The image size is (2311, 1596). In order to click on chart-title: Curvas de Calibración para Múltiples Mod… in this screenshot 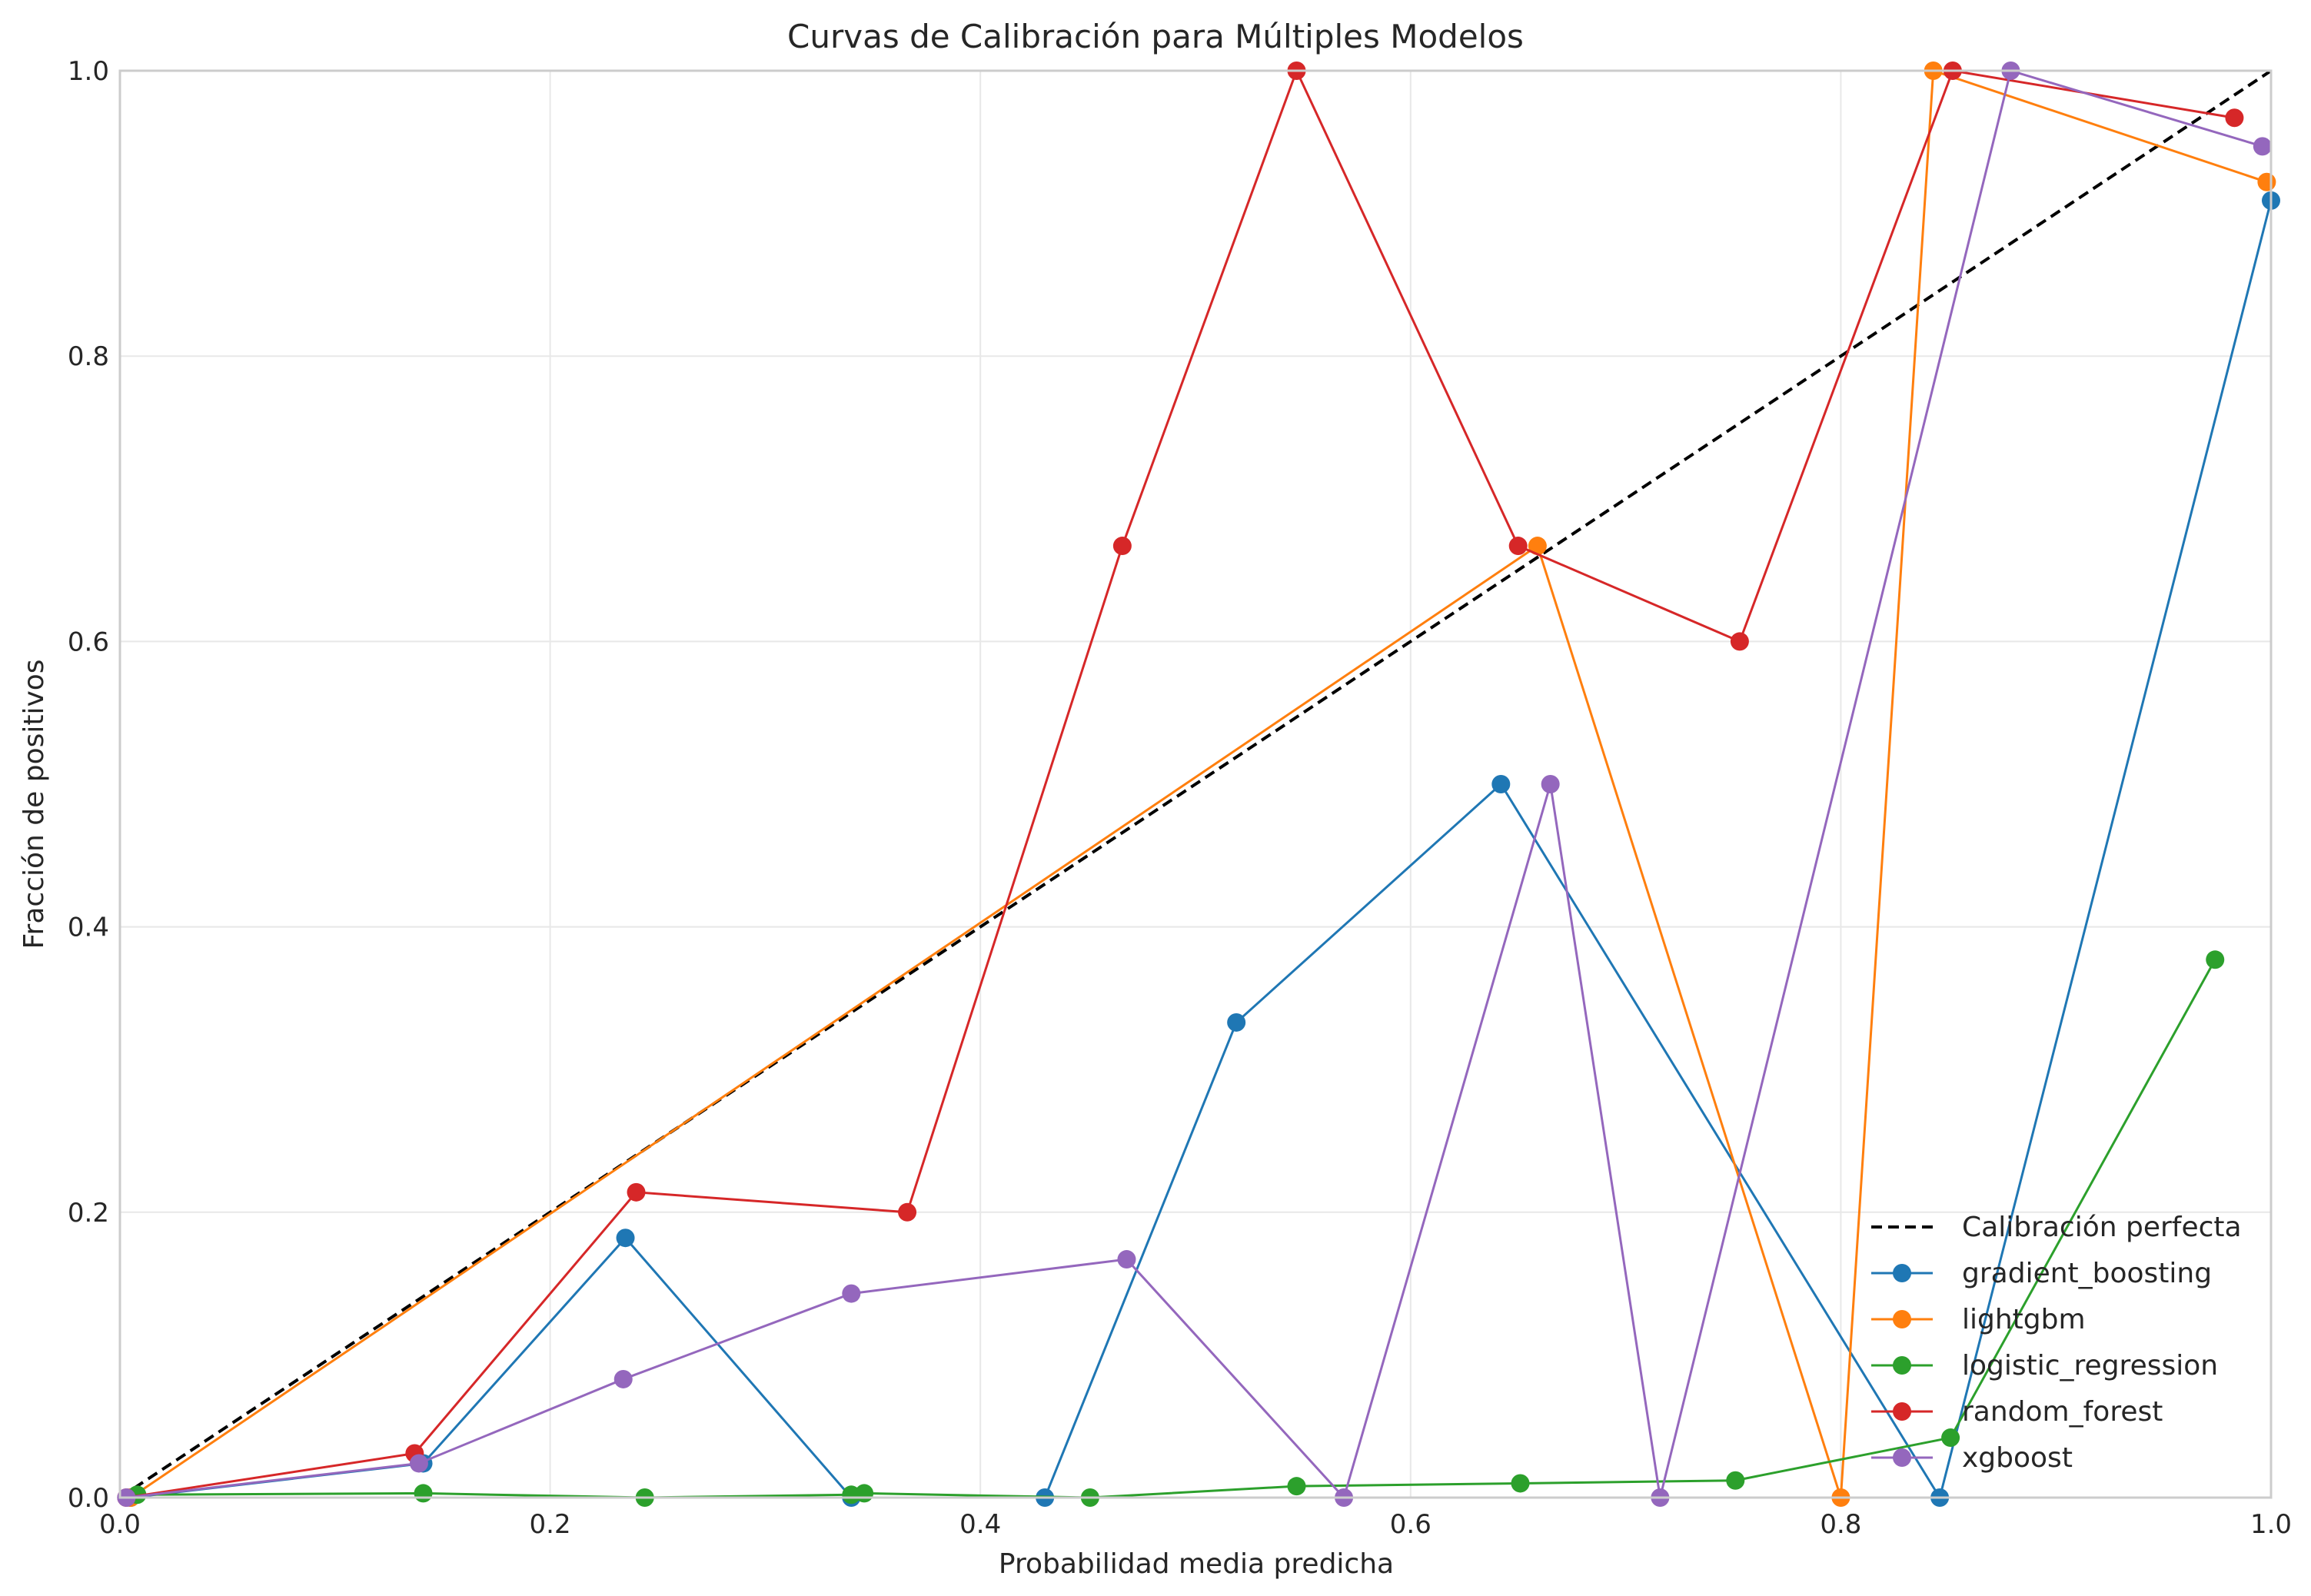, I will do `click(1155, 36)`.